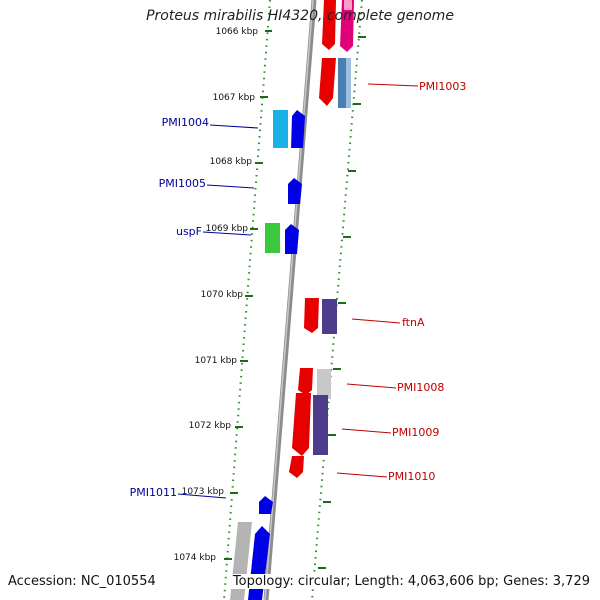  I want to click on reverse-genes, so click(267, 355).